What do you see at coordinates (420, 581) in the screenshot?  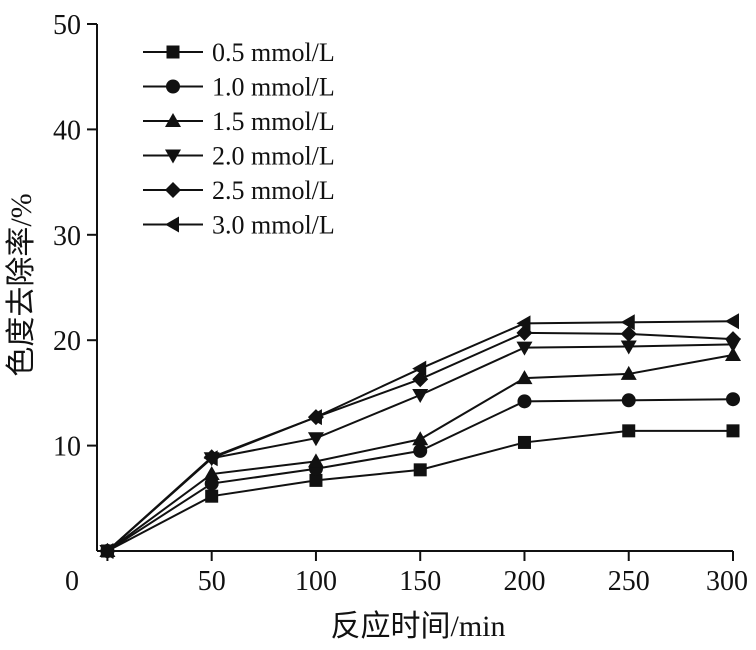 I see `x-tick-label: 150` at bounding box center [420, 581].